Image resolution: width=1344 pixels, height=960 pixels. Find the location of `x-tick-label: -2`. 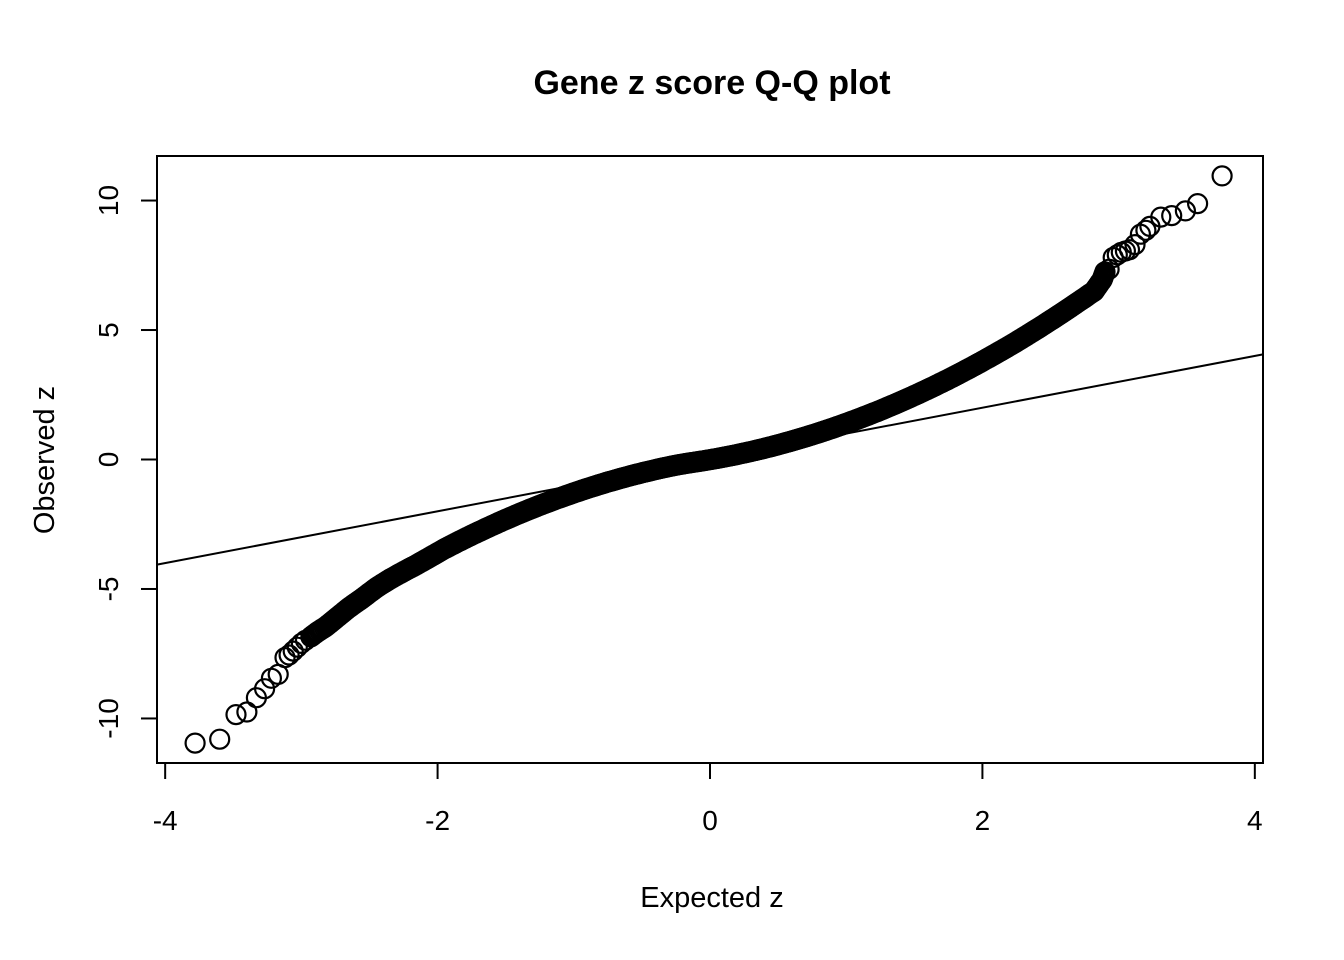

x-tick-label: -2 is located at coordinates (437, 820).